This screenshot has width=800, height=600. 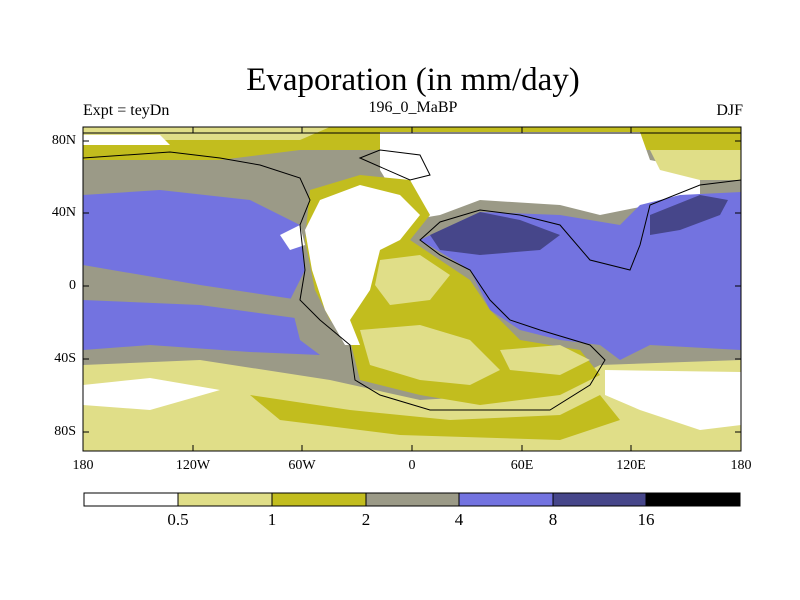 What do you see at coordinates (459, 519) in the screenshot?
I see `colorbar-label: 4` at bounding box center [459, 519].